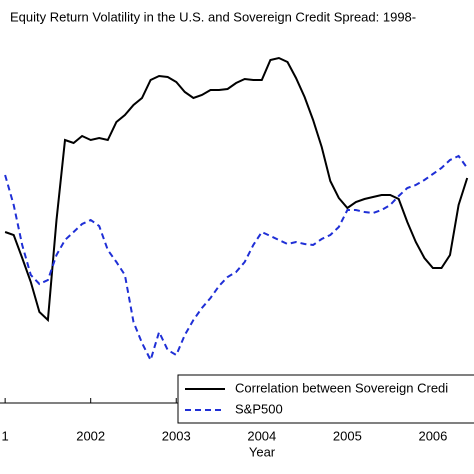 This screenshot has width=474, height=474. I want to click on x-tick-label: 2005, so click(347, 435).